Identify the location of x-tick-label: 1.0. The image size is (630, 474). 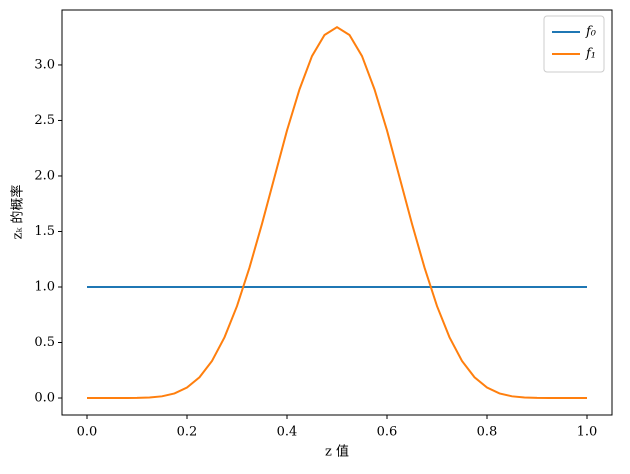
(587, 432).